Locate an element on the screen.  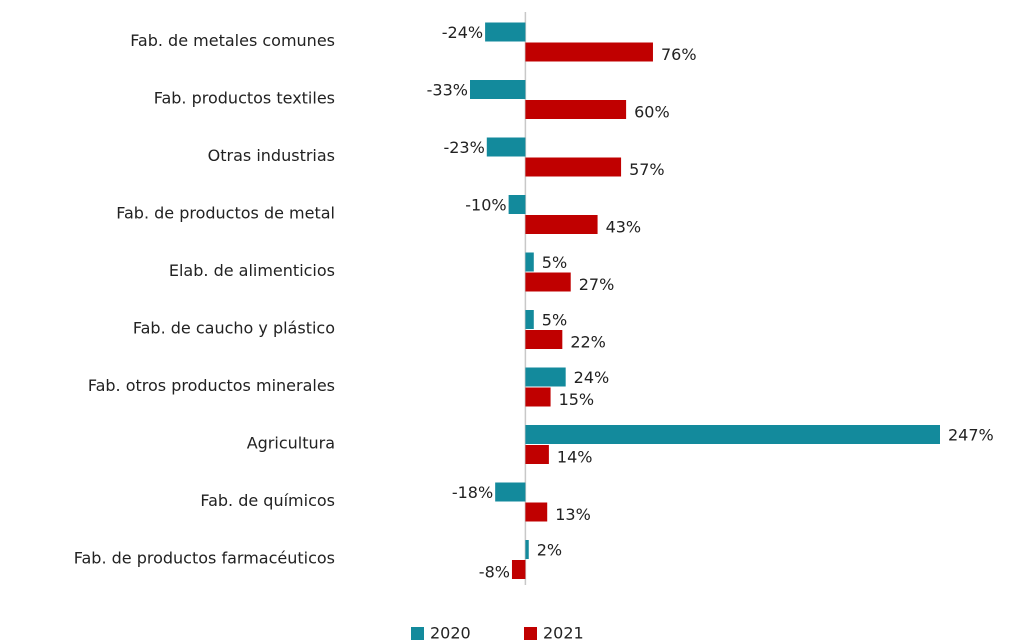
value-label: 2% is located at coordinates (549, 550).